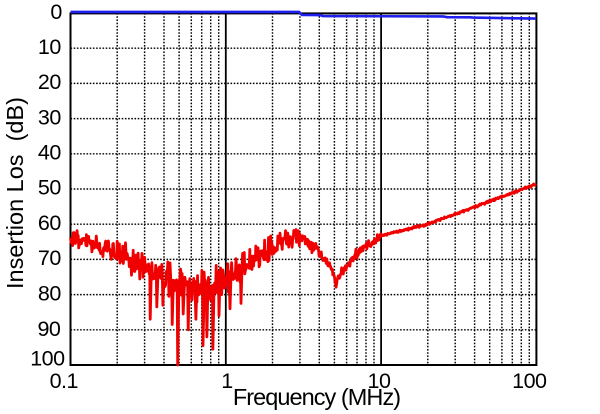  What do you see at coordinates (49, 293) in the screenshot?
I see `svg-text: 80` at bounding box center [49, 293].